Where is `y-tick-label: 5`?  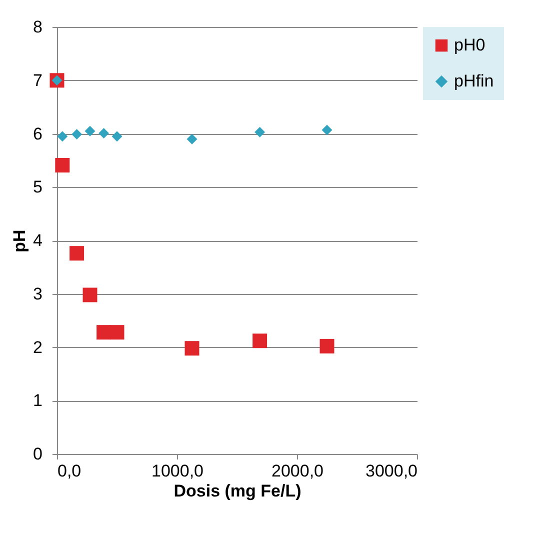
y-tick-label: 5 is located at coordinates (37, 187).